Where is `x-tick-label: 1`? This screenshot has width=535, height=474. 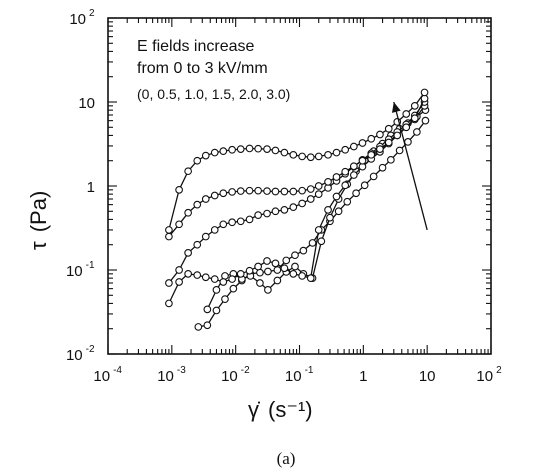 x-tick-label: 1 is located at coordinates (363, 376).